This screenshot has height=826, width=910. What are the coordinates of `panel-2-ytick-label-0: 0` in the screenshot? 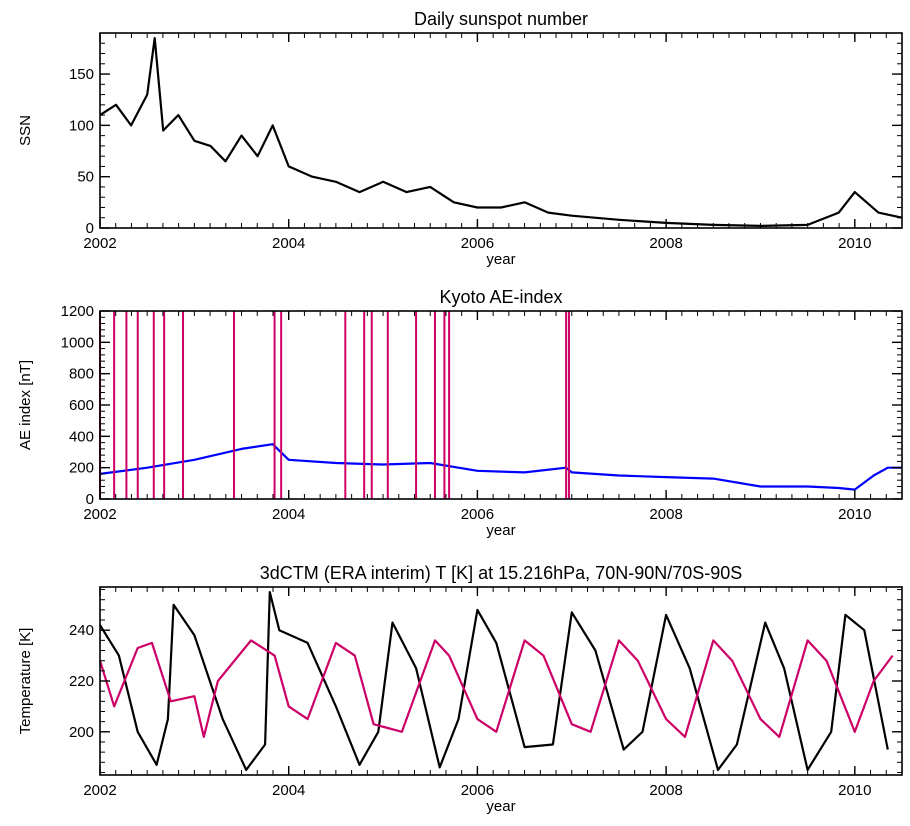 It's located at (90, 499).